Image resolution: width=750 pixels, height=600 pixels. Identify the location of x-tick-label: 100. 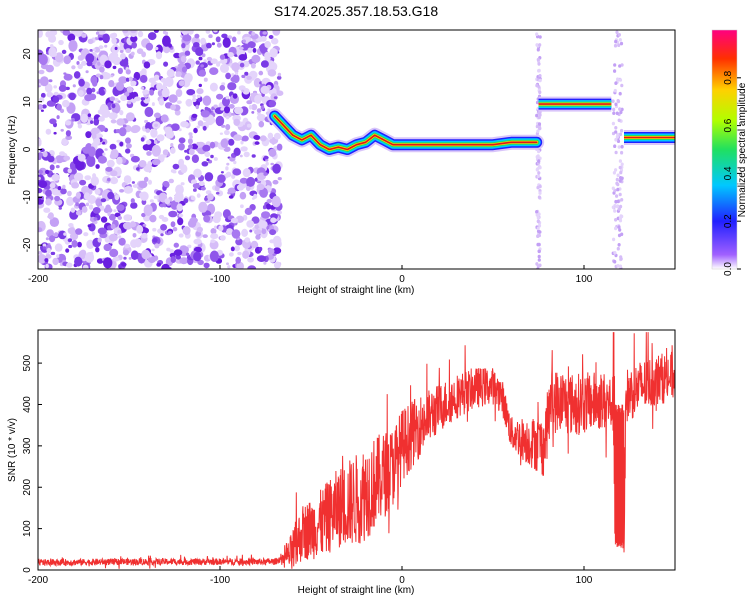
(584, 279).